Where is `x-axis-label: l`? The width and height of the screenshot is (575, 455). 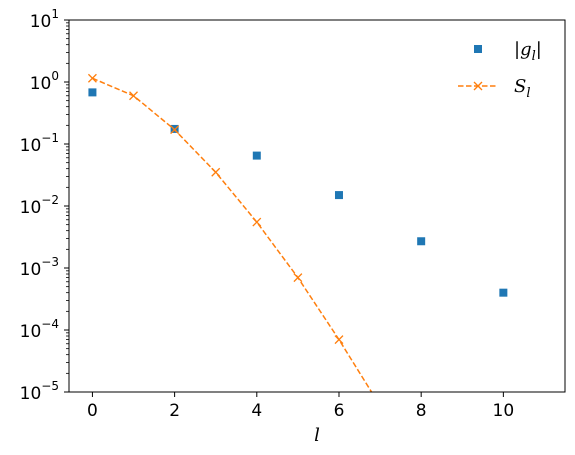 x-axis-label: l is located at coordinates (317, 435).